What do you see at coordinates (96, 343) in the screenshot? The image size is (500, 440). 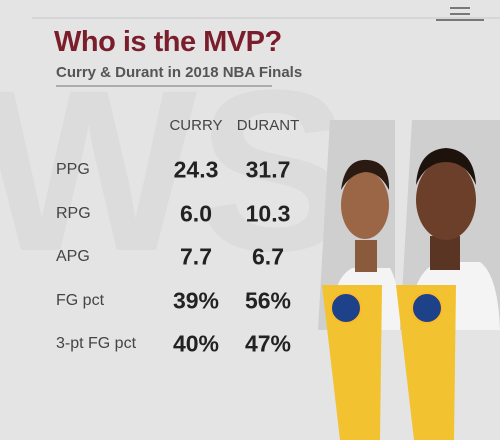 I see `row-label: 3-pt FG pct` at bounding box center [96, 343].